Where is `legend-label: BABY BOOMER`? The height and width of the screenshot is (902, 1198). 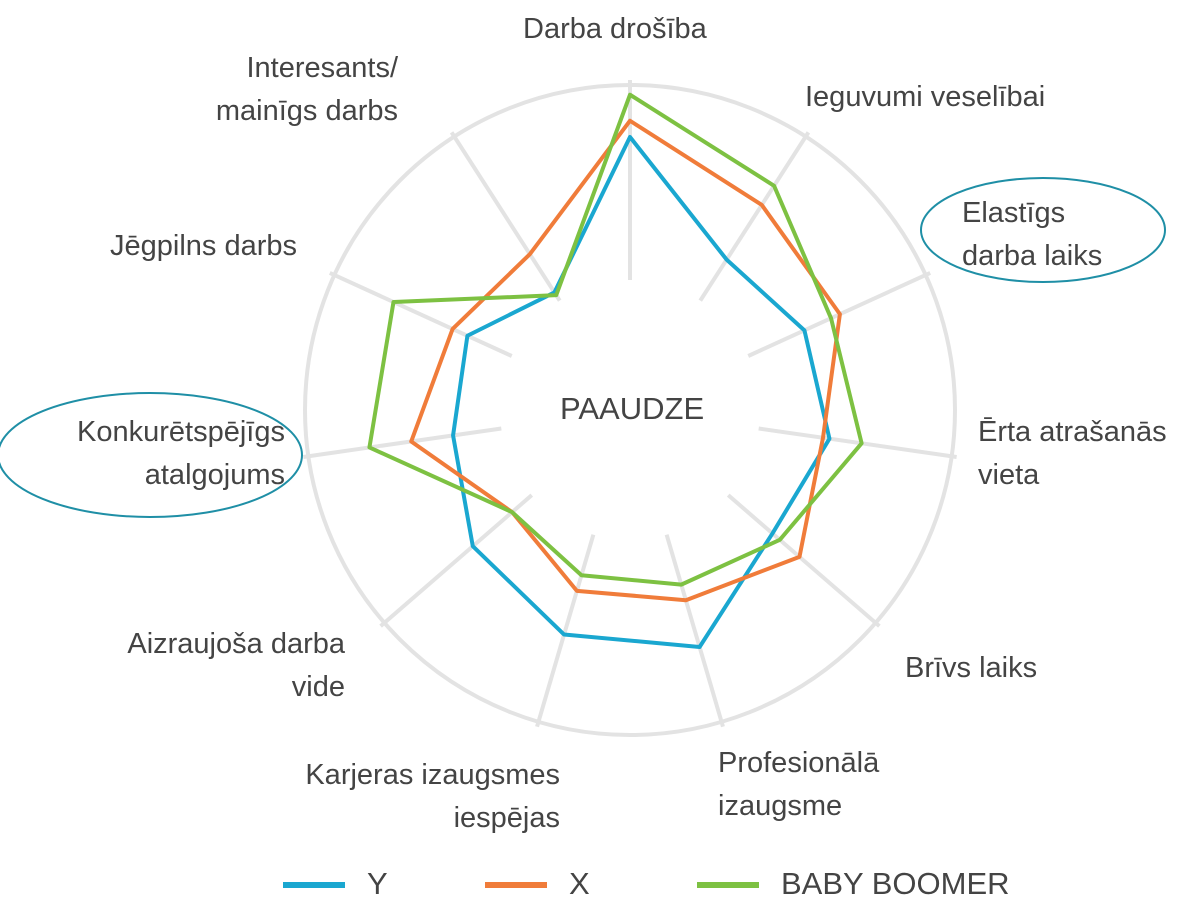 legend-label: BABY BOOMER is located at coordinates (895, 883).